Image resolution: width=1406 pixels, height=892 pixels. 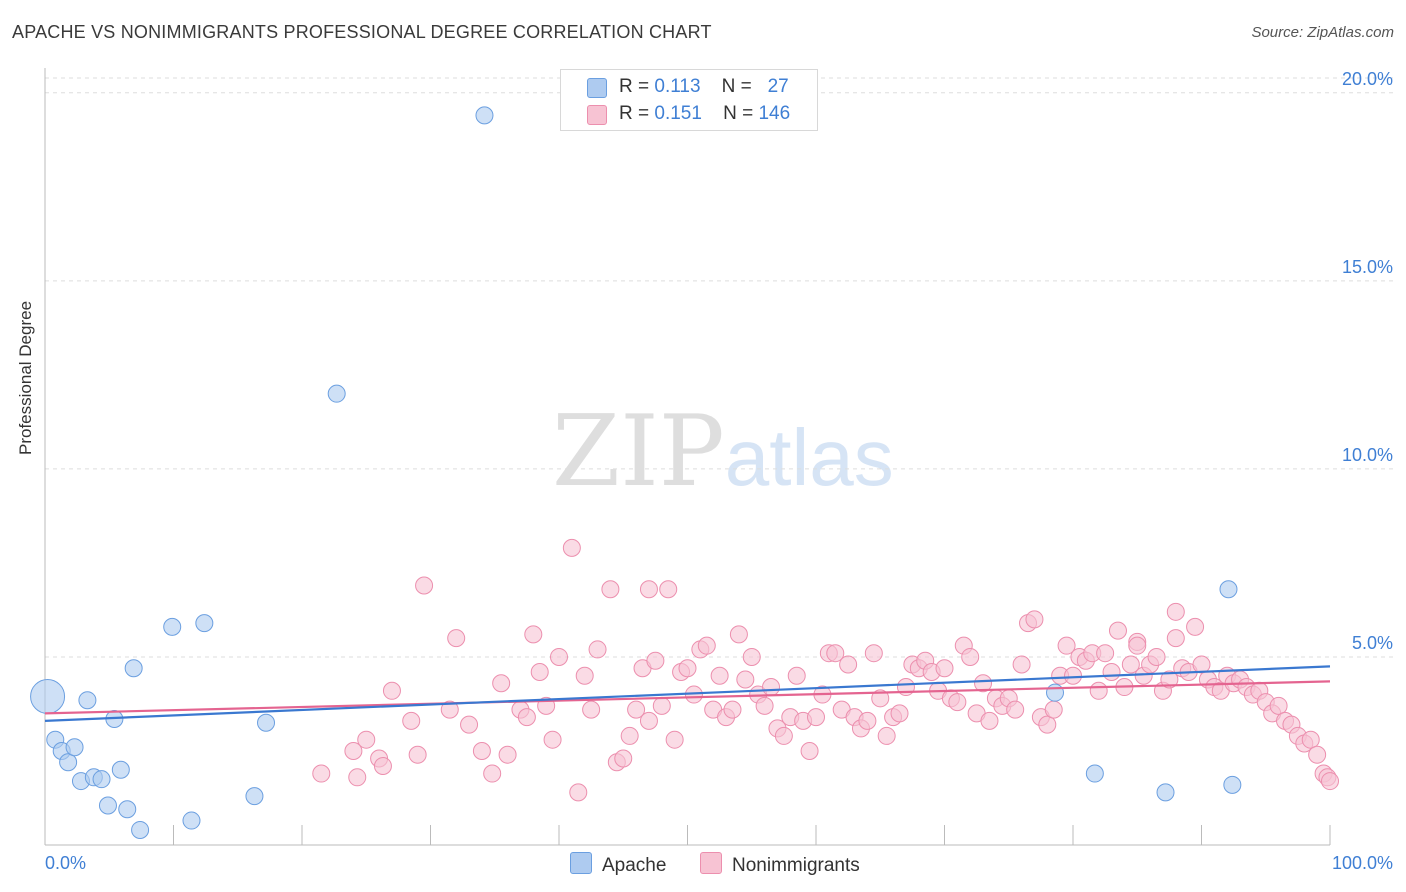 I want to click on nonimmigrants-r-value: 0.151, so click(x=678, y=113).